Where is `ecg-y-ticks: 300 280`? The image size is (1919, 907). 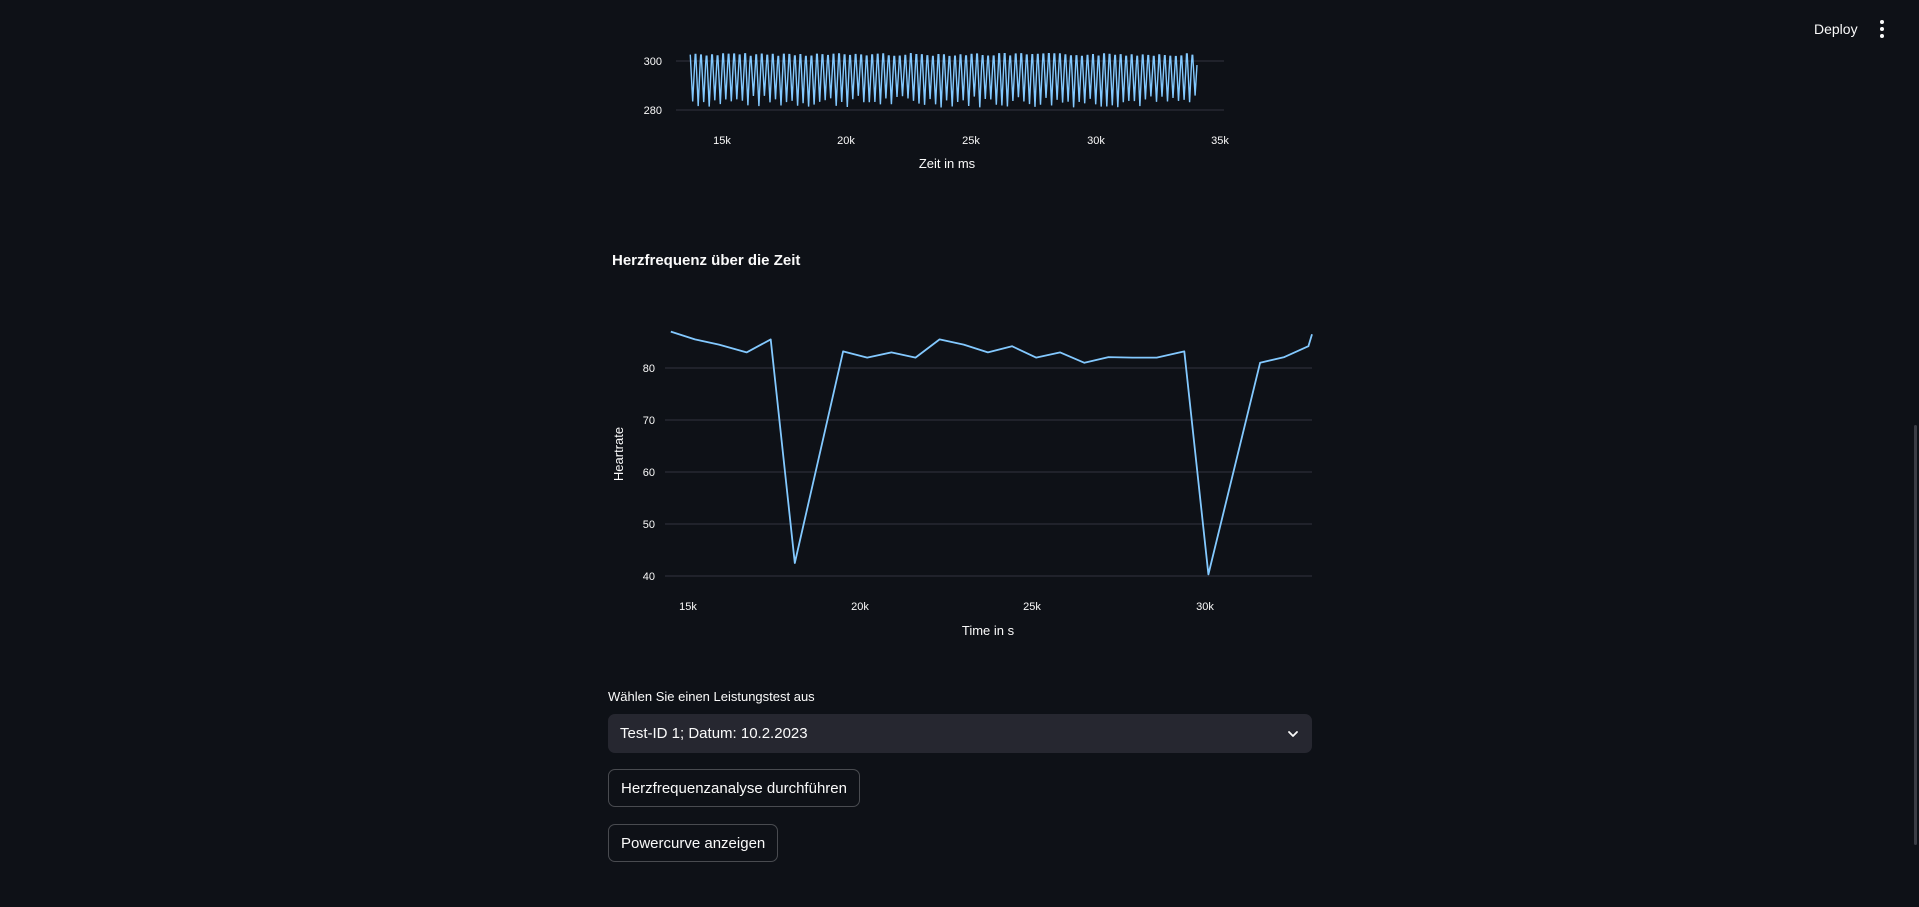 ecg-y-ticks: 300 280 is located at coordinates (653, 86).